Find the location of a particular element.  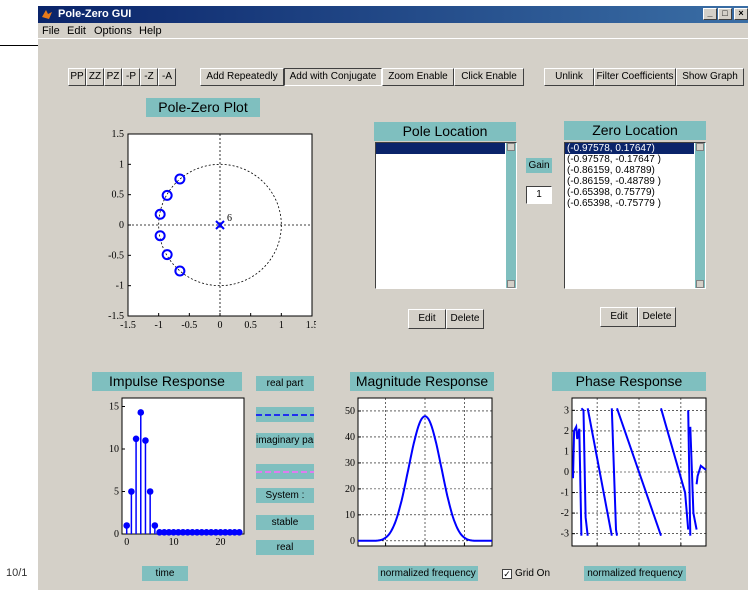

remove-zero-button: -Z is located at coordinates (149, 77).